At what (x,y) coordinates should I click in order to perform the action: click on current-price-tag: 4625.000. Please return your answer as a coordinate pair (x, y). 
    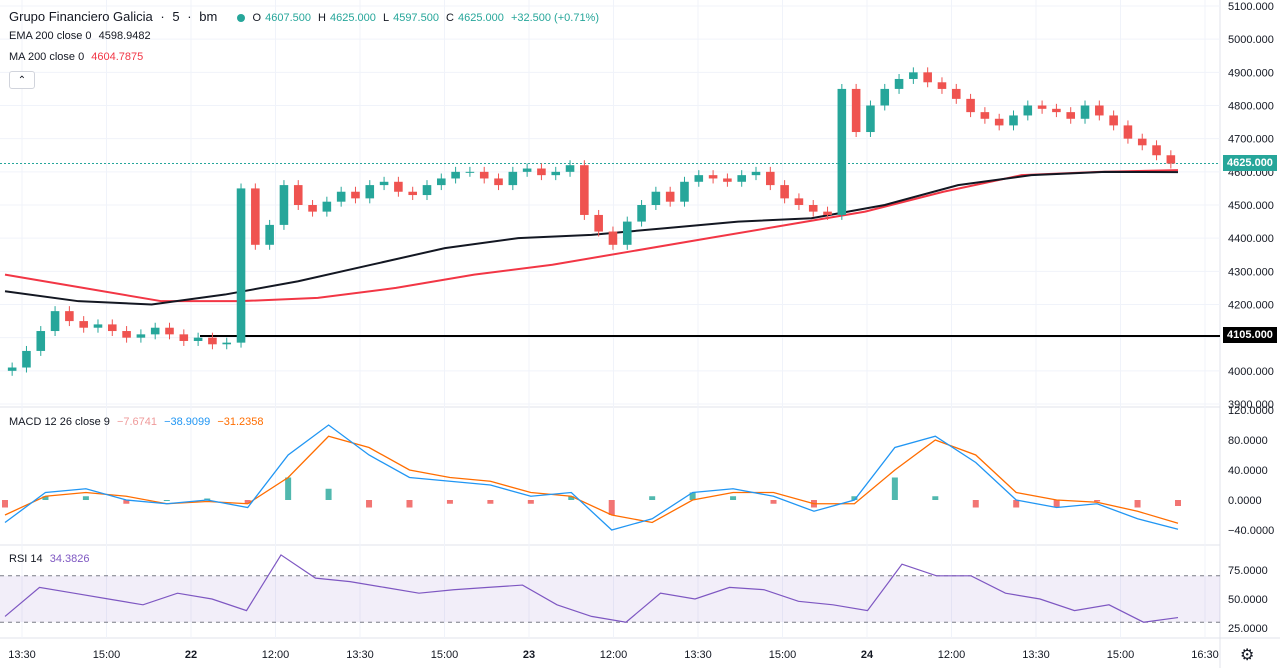
    Looking at the image, I should click on (1250, 163).